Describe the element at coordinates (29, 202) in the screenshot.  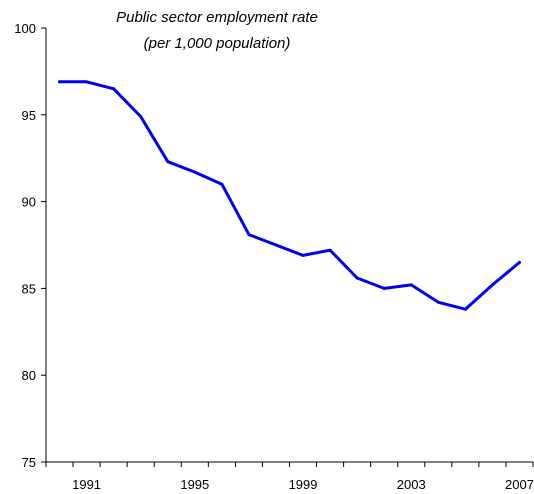
I see `y-tick-label: 90` at that location.